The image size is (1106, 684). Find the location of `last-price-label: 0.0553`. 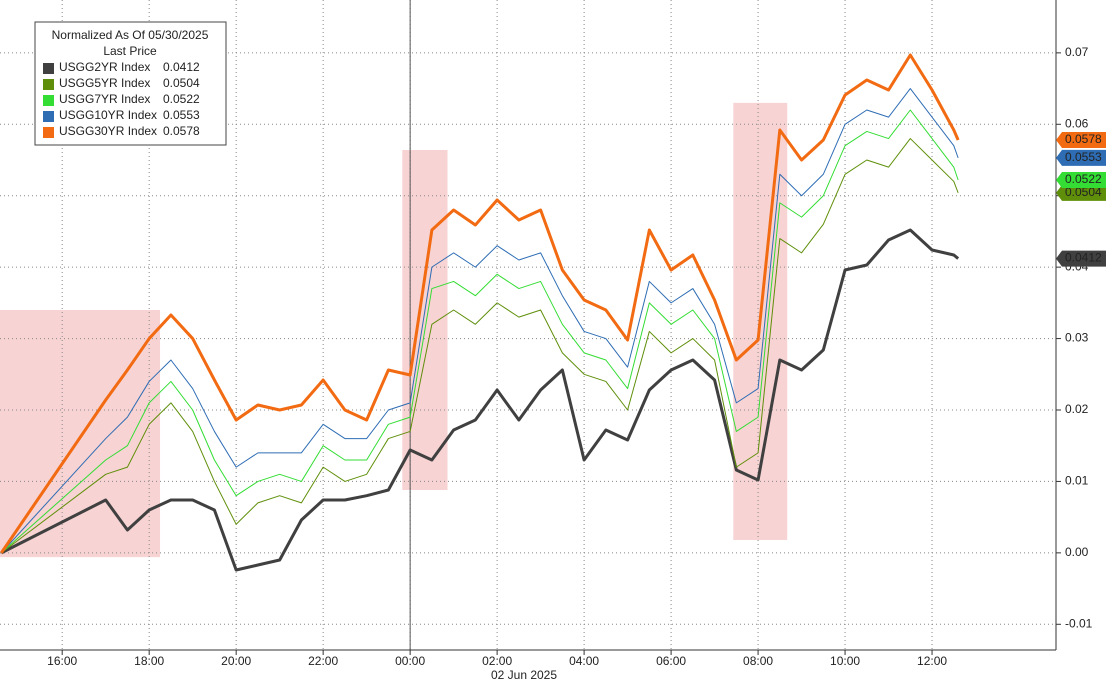

last-price-label: 0.0553 is located at coordinates (1083, 157).